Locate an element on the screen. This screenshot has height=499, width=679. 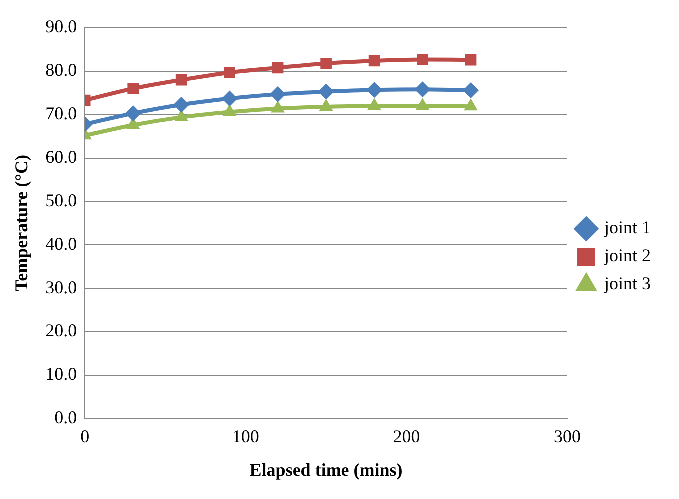
x-tick-label: 100 is located at coordinates (246, 436).